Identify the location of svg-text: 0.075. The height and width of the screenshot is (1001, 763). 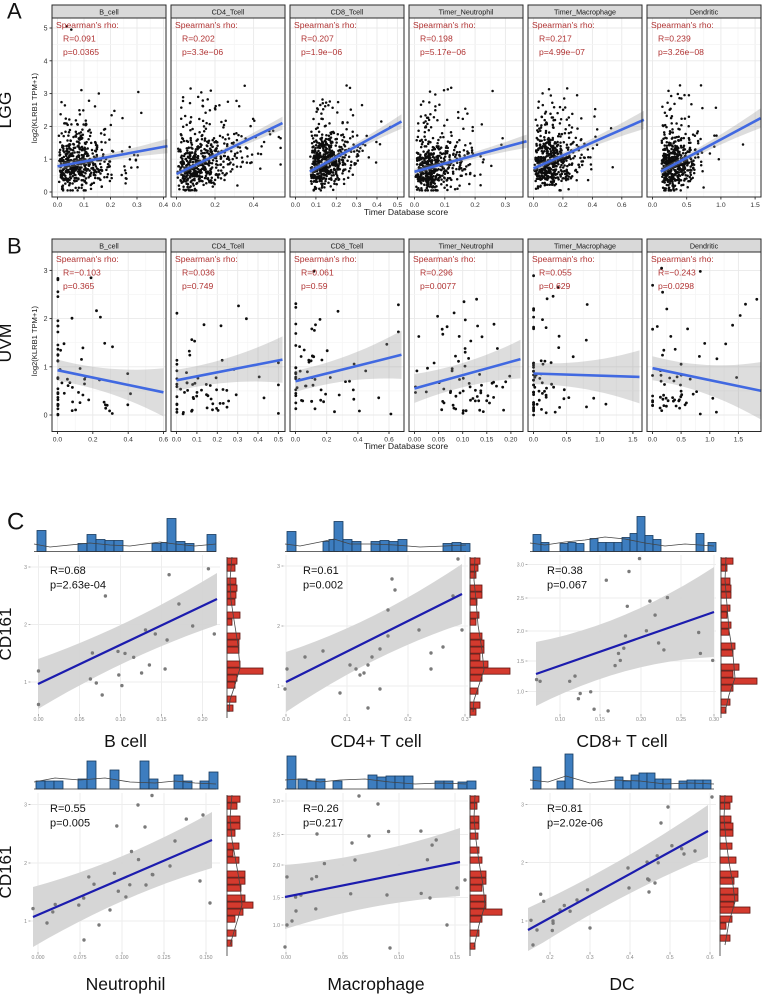
(80, 958).